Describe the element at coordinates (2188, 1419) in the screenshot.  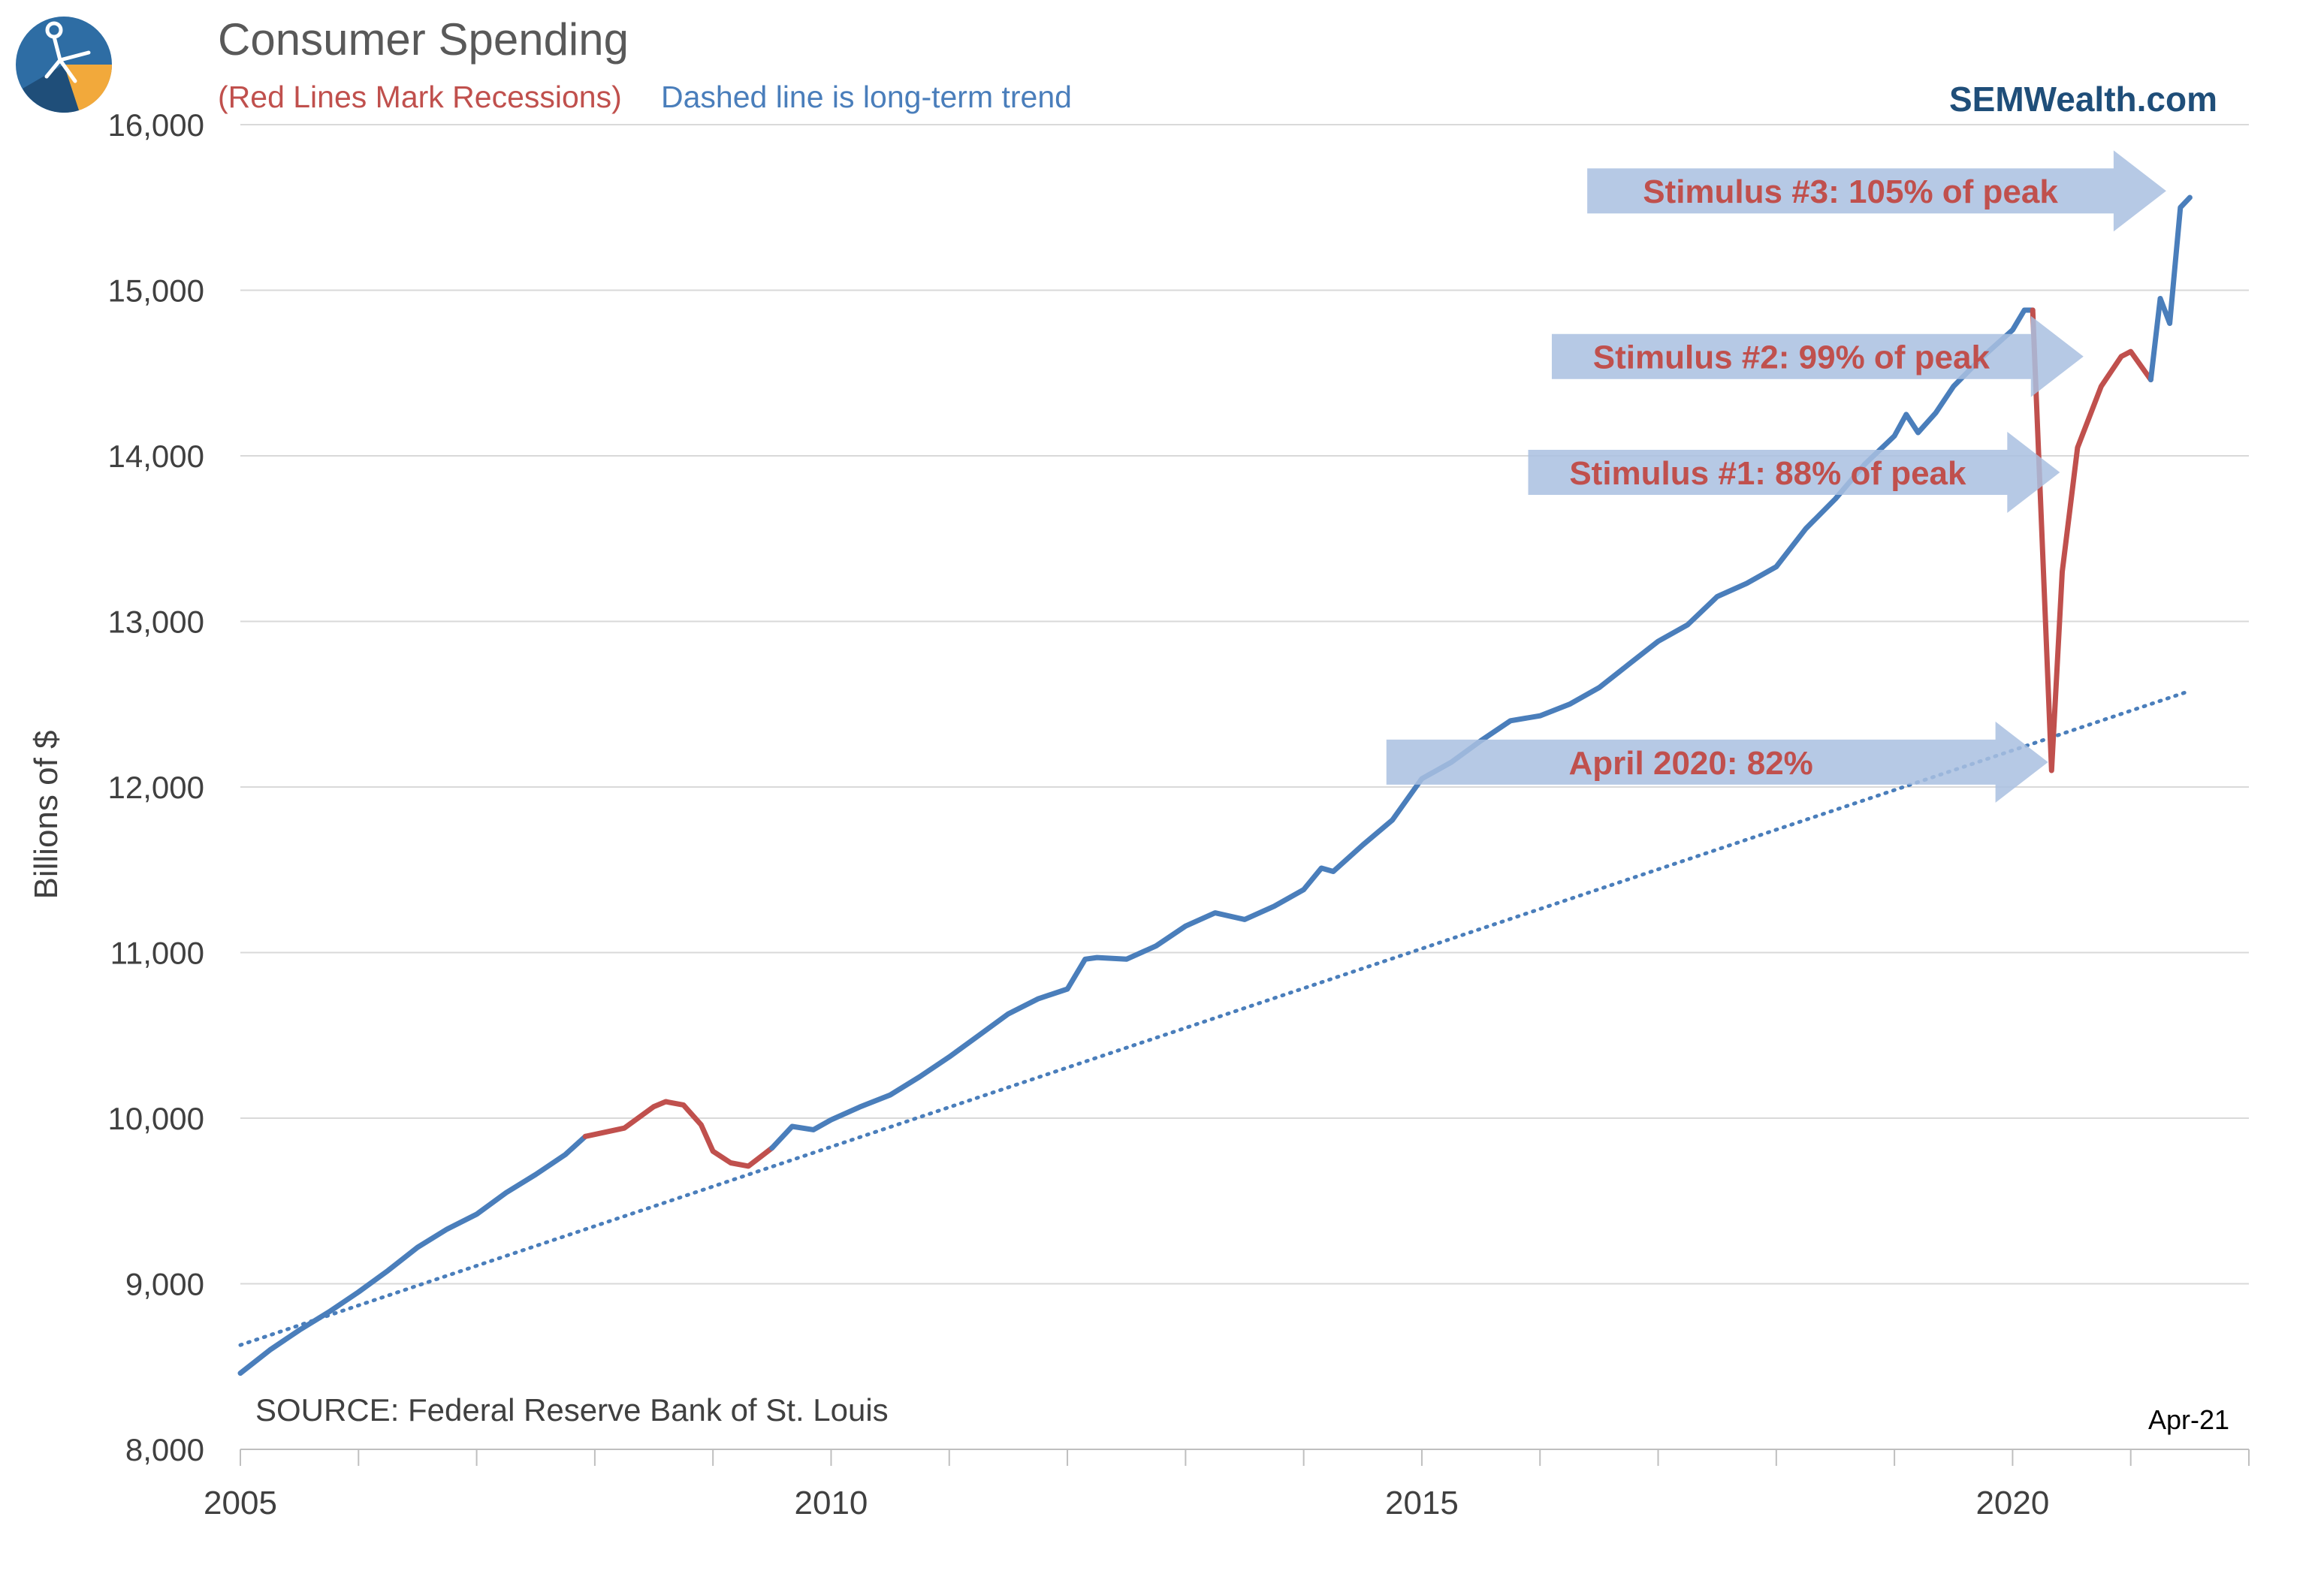
I see `date-stamp: Apr-21` at that location.